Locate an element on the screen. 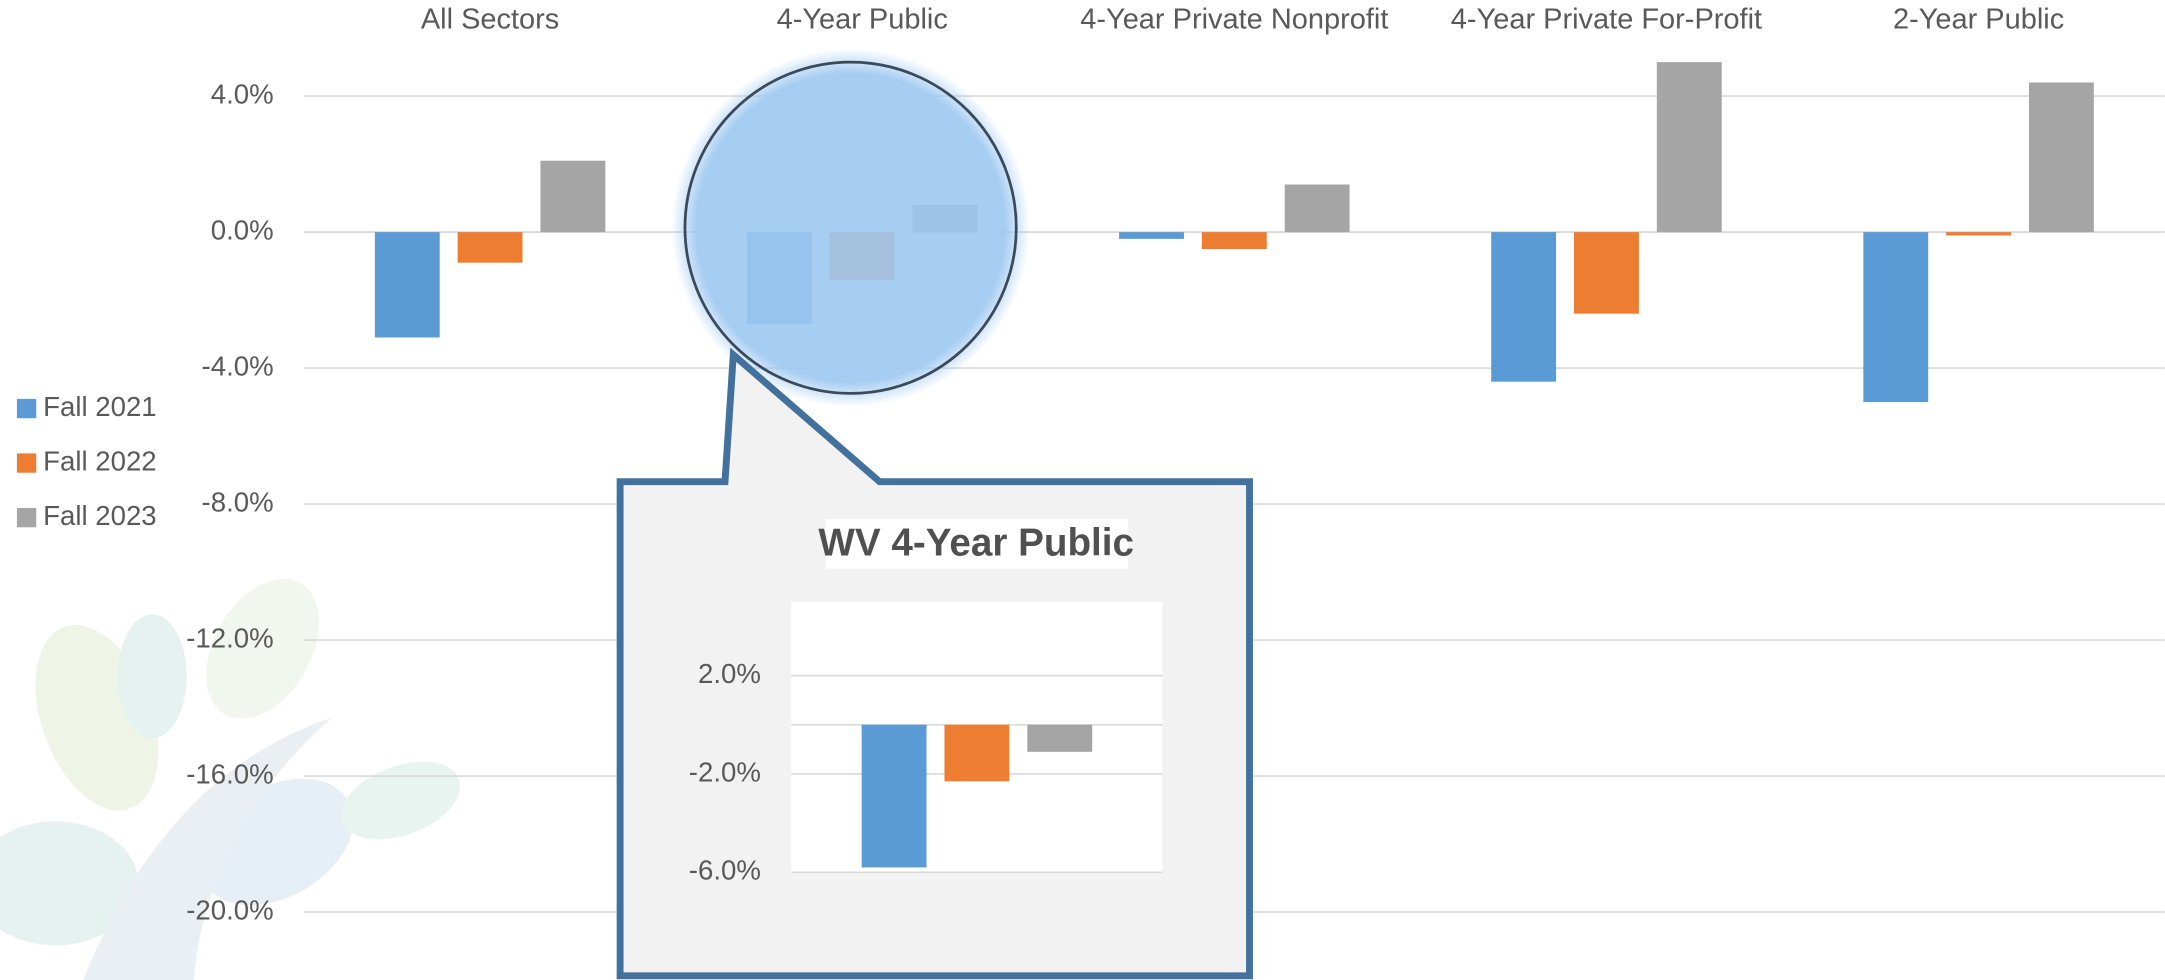  y-tick-label: -8.0% is located at coordinates (238, 501).